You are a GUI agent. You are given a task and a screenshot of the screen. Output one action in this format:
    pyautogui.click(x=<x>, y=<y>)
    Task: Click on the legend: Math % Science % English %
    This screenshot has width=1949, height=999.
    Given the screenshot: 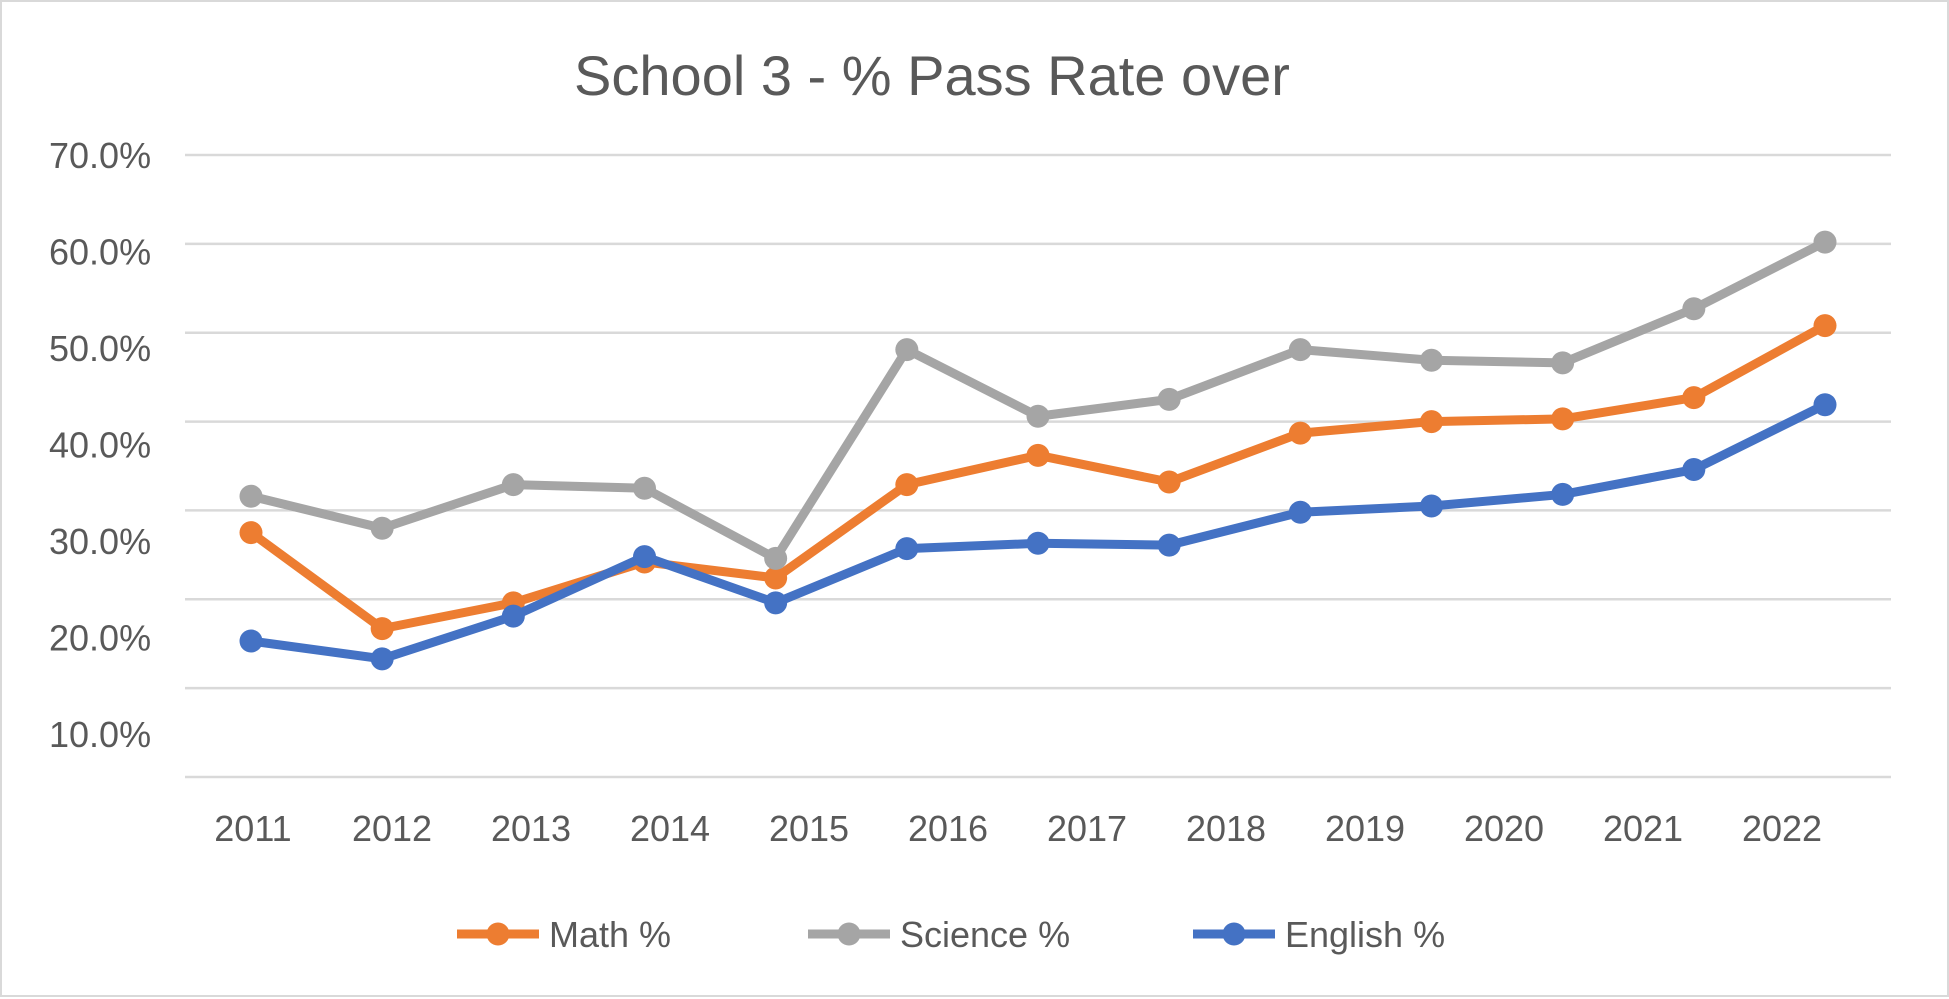 What is the action you would take?
    pyautogui.click(x=951, y=934)
    